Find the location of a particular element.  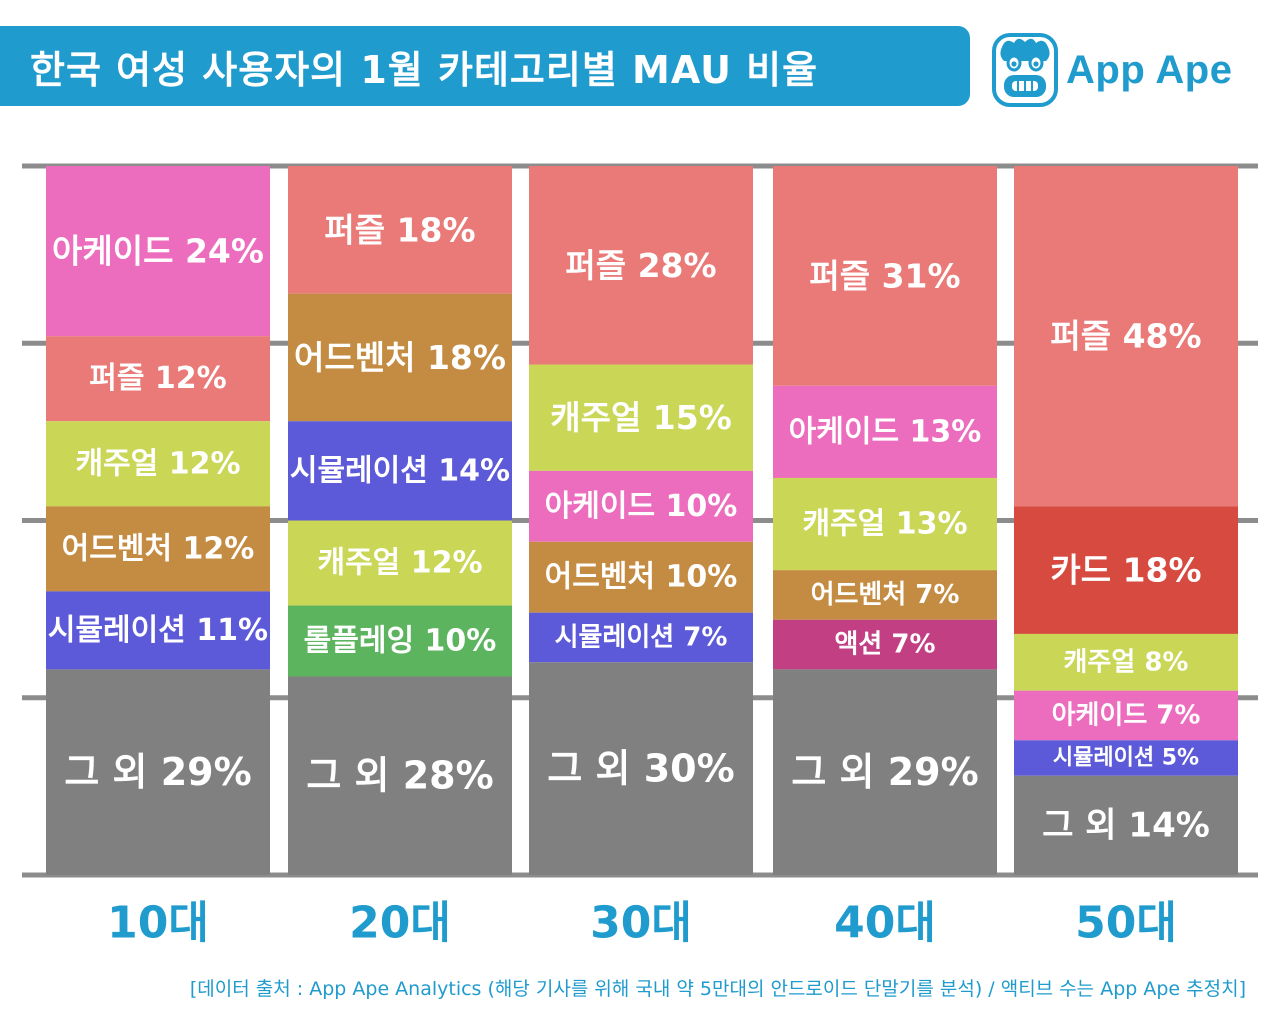

segment-label: 아케이드 7% is located at coordinates (1126, 715).